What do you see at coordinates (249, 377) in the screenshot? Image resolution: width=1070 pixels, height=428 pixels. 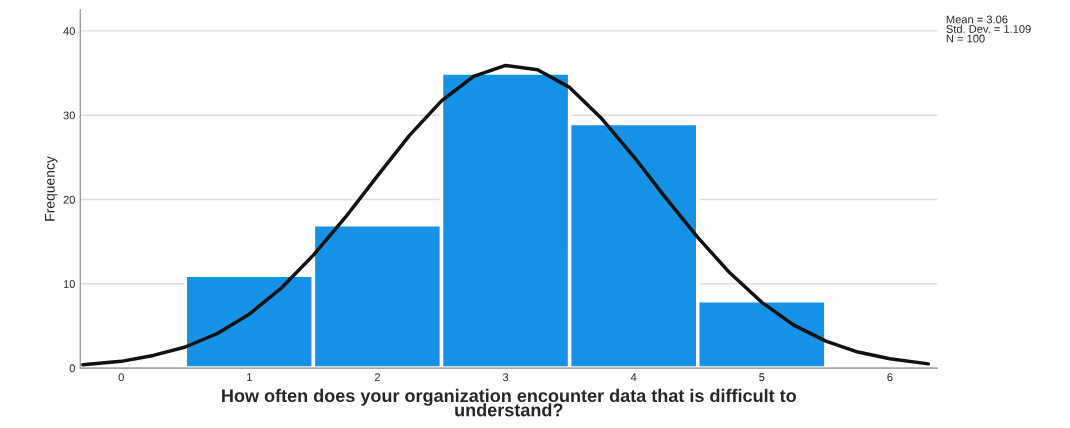 I see `x-tick-label: 1` at bounding box center [249, 377].